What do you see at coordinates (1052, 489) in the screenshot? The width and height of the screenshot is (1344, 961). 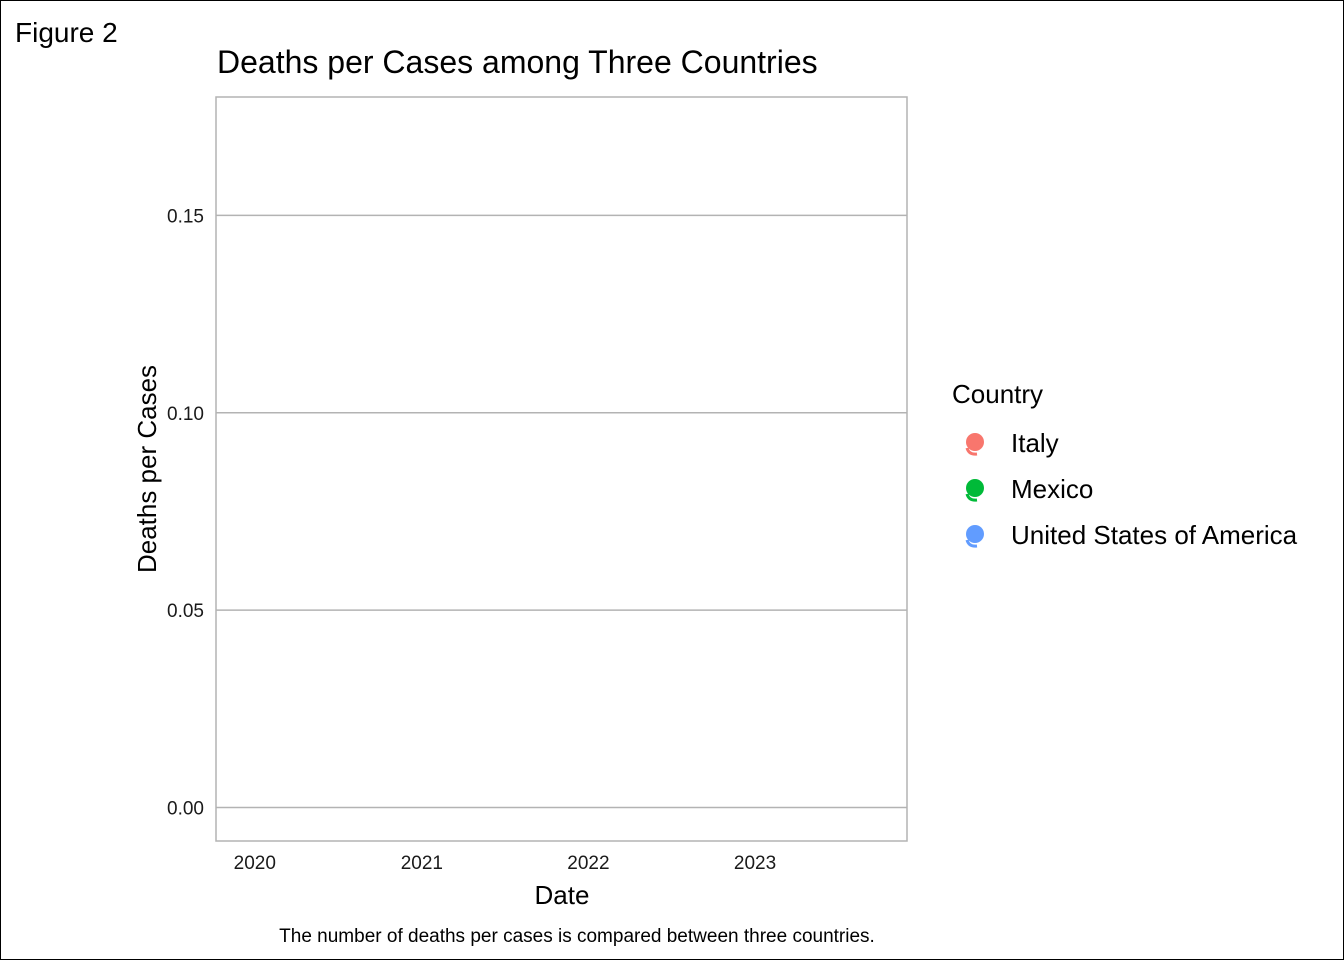 I see `legend-label: Mexico` at bounding box center [1052, 489].